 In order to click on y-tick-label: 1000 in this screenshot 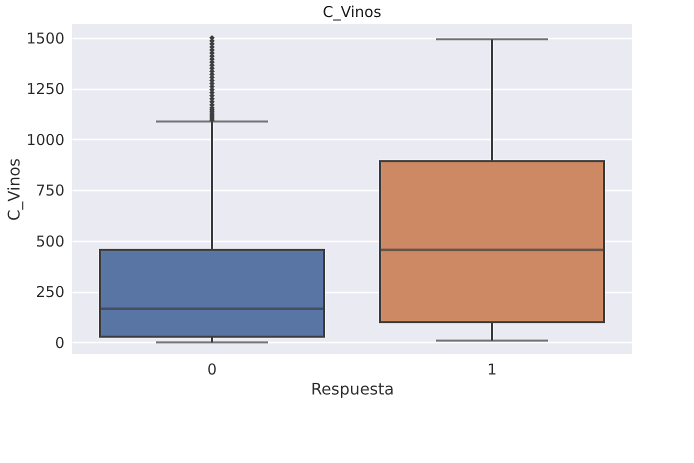, I will do `click(45, 139)`.